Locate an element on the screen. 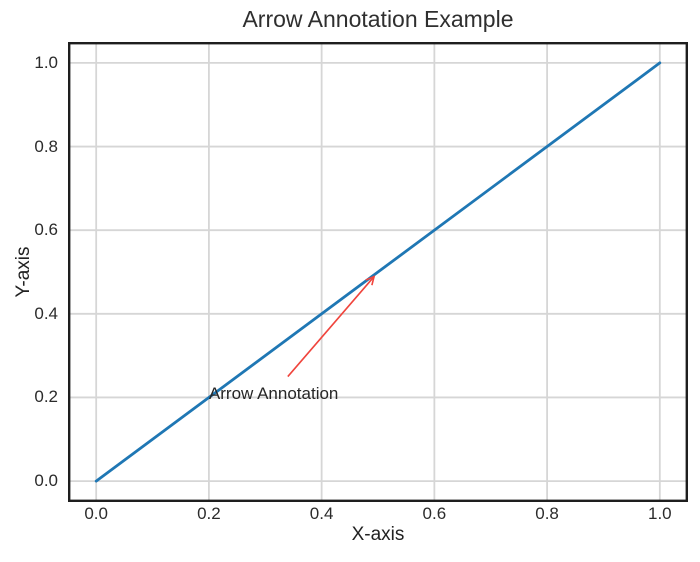 This screenshot has width=700, height=562. x-tick-label: 0.2 is located at coordinates (209, 513).